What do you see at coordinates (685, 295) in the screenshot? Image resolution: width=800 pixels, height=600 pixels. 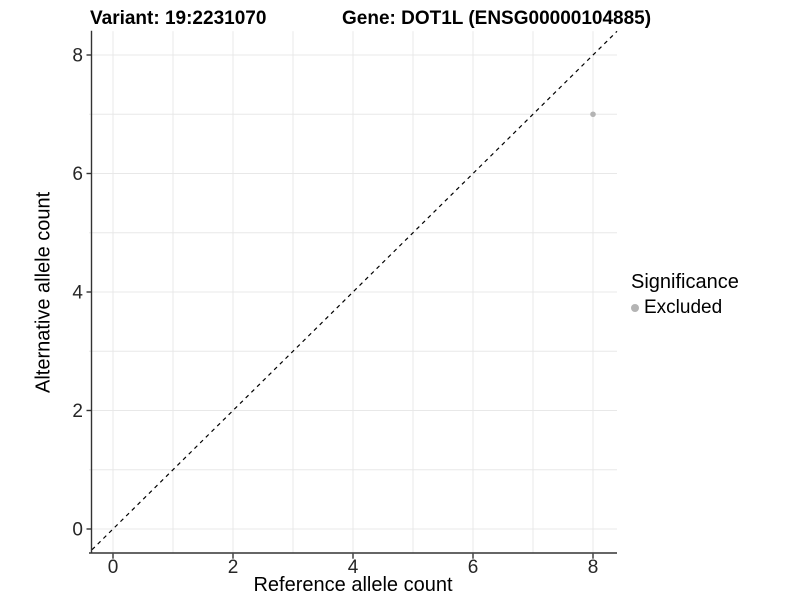 I see `legend: Significance Excluded` at bounding box center [685, 295].